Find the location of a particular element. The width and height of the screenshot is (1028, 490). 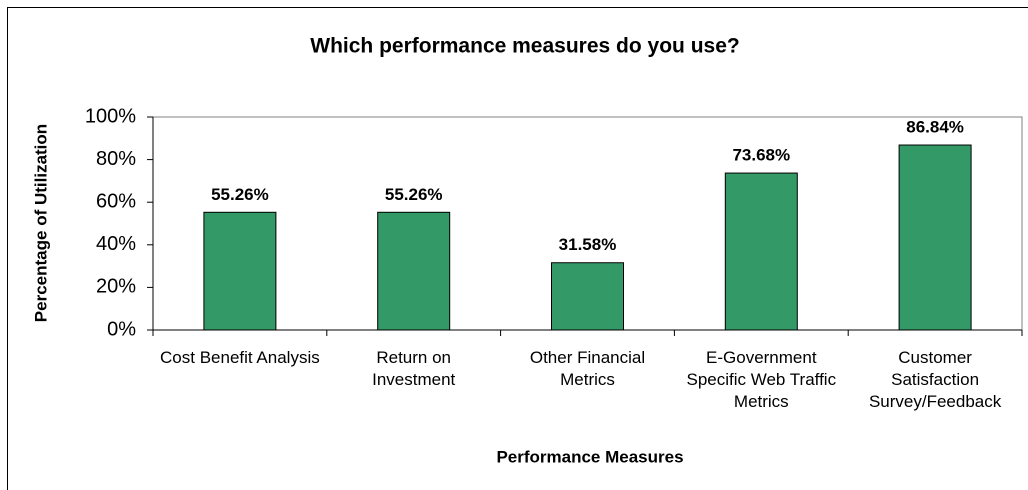

y-tick-label: 40% is located at coordinates (116, 244).